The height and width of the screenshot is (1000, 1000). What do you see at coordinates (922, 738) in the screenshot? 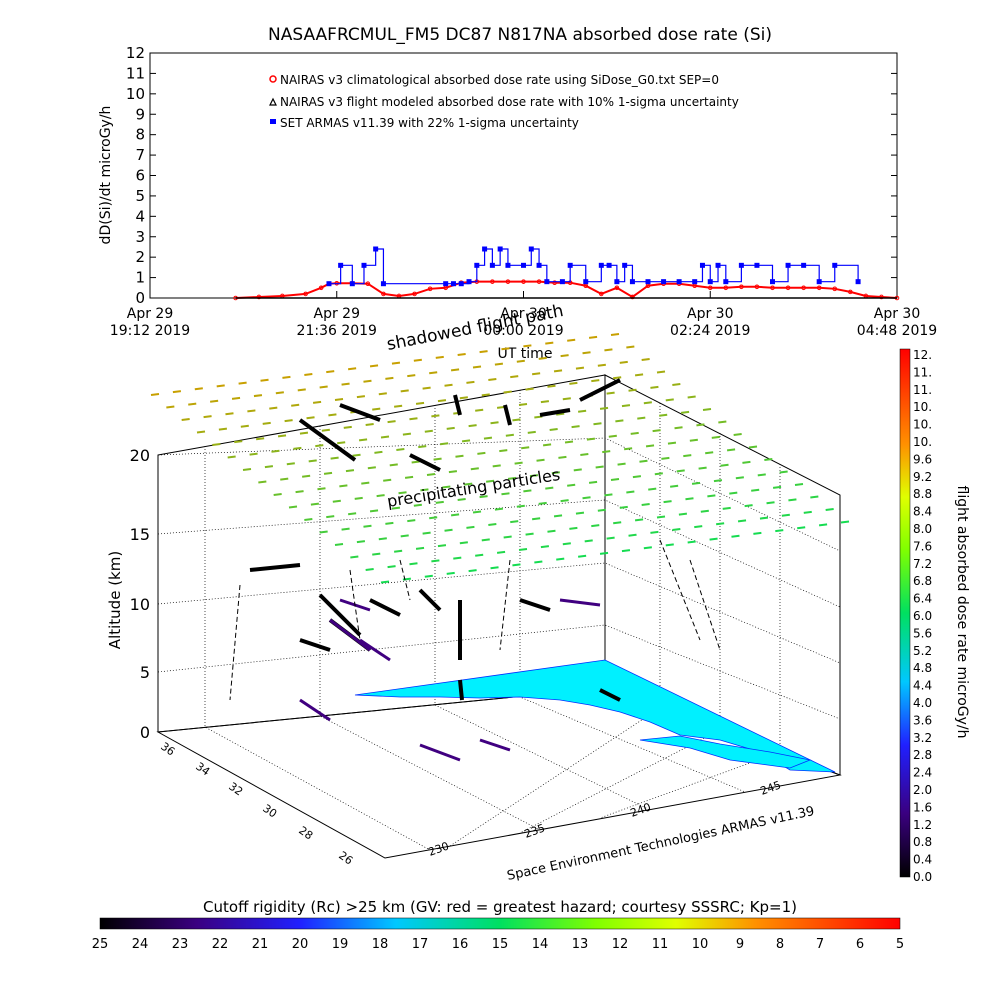
I see `dose-colorbar-tick-label: 3.2` at bounding box center [922, 738].